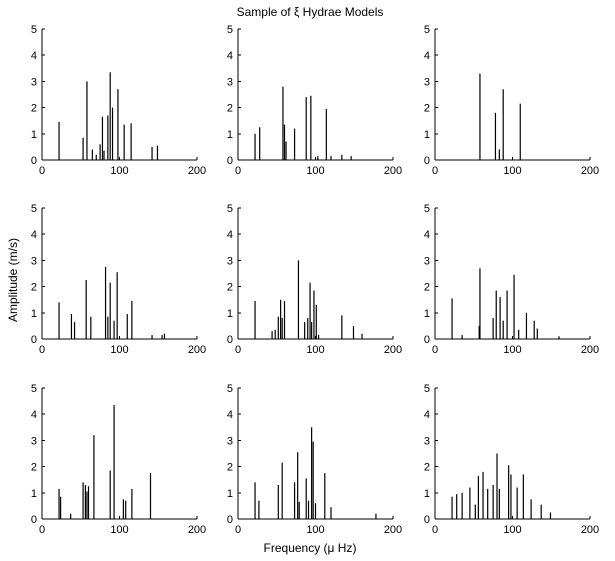 This screenshot has height=561, width=615. I want to click on panel-2-2: 0 1 2 3 4 5 0 100 200, so click(314, 279).